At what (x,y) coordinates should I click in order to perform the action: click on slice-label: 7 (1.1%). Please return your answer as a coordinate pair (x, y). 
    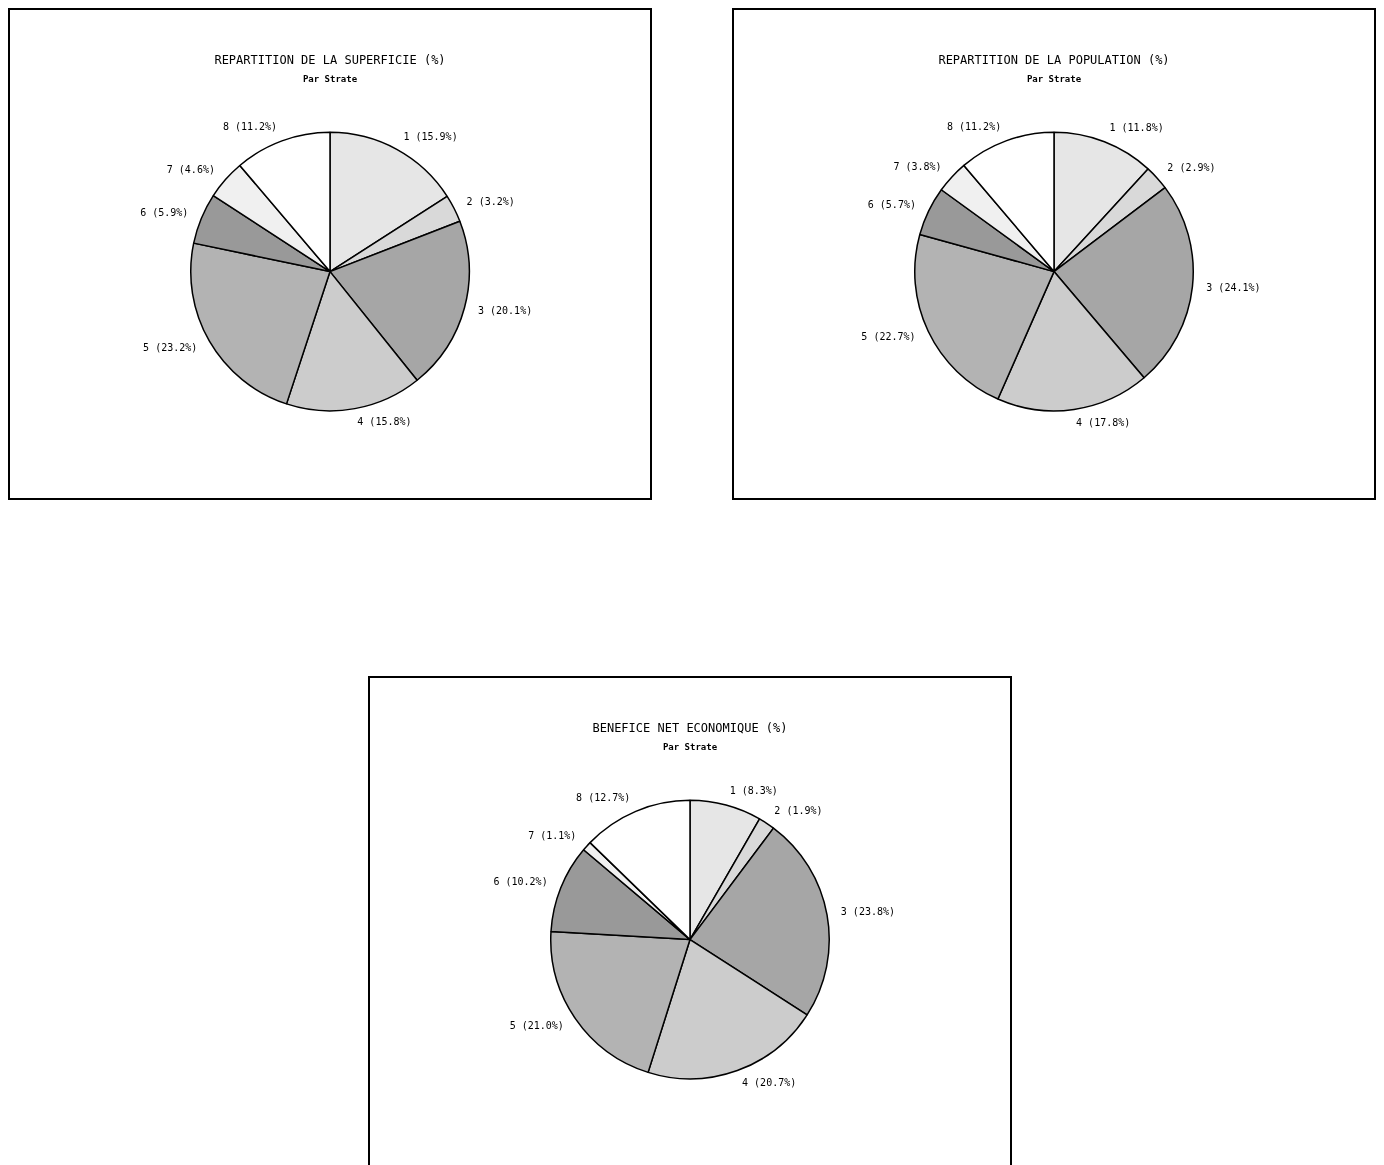
    Looking at the image, I should click on (552, 836).